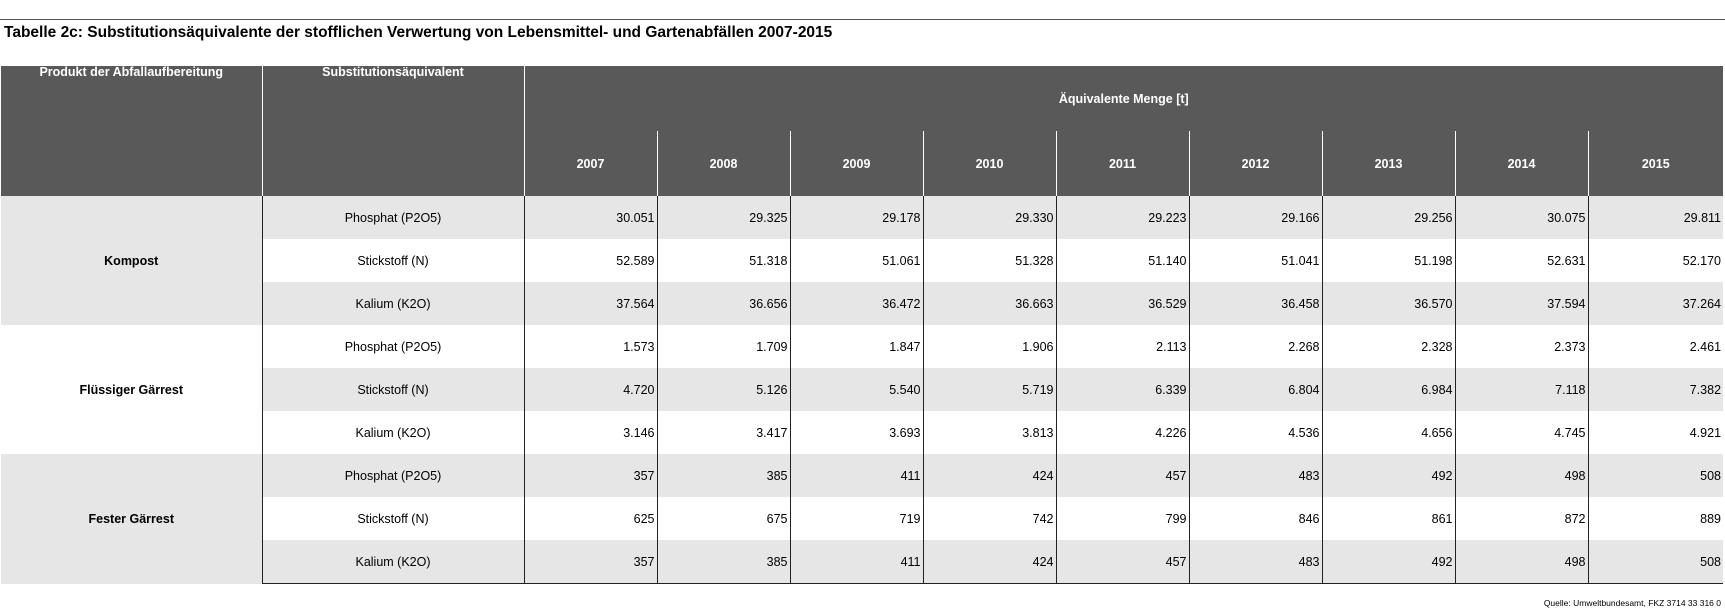 This screenshot has width=1725, height=615. I want to click on value-cell: 872, so click(1521, 518).